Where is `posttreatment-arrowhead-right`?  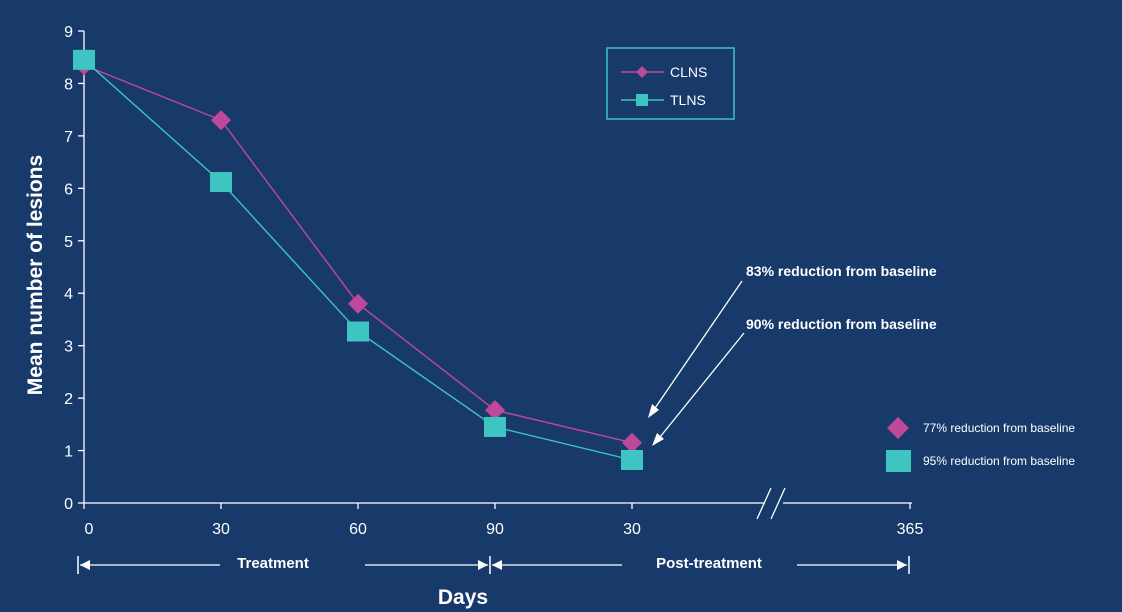
posttreatment-arrowhead-right is located at coordinates (902, 565).